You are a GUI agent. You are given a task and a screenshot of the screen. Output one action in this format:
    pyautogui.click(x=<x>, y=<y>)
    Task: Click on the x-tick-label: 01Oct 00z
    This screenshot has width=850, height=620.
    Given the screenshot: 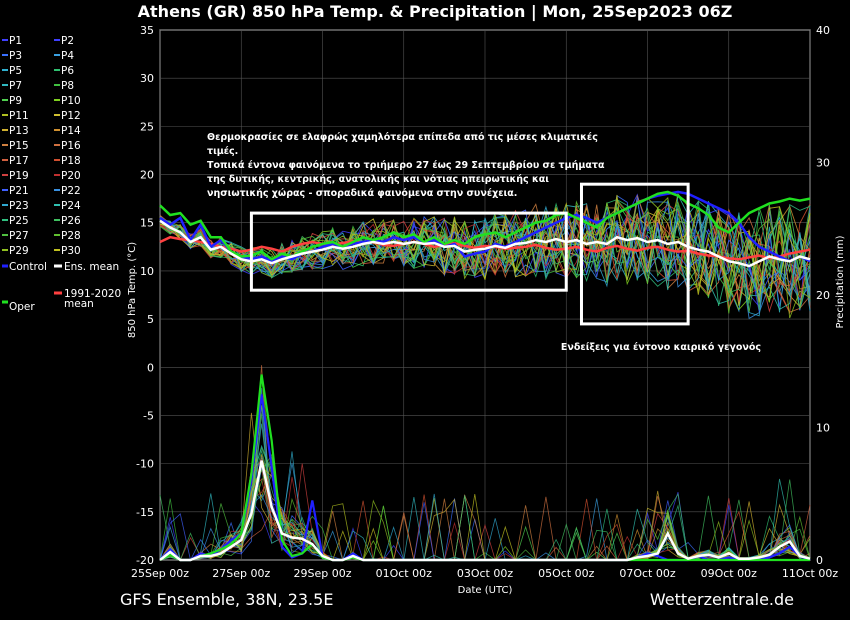 What is the action you would take?
    pyautogui.click(x=404, y=573)
    